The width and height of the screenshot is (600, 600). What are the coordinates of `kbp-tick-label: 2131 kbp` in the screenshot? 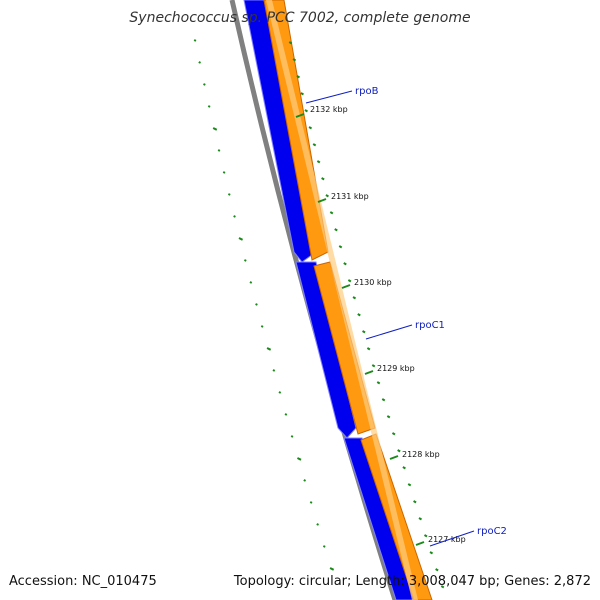 It's located at (350, 196).